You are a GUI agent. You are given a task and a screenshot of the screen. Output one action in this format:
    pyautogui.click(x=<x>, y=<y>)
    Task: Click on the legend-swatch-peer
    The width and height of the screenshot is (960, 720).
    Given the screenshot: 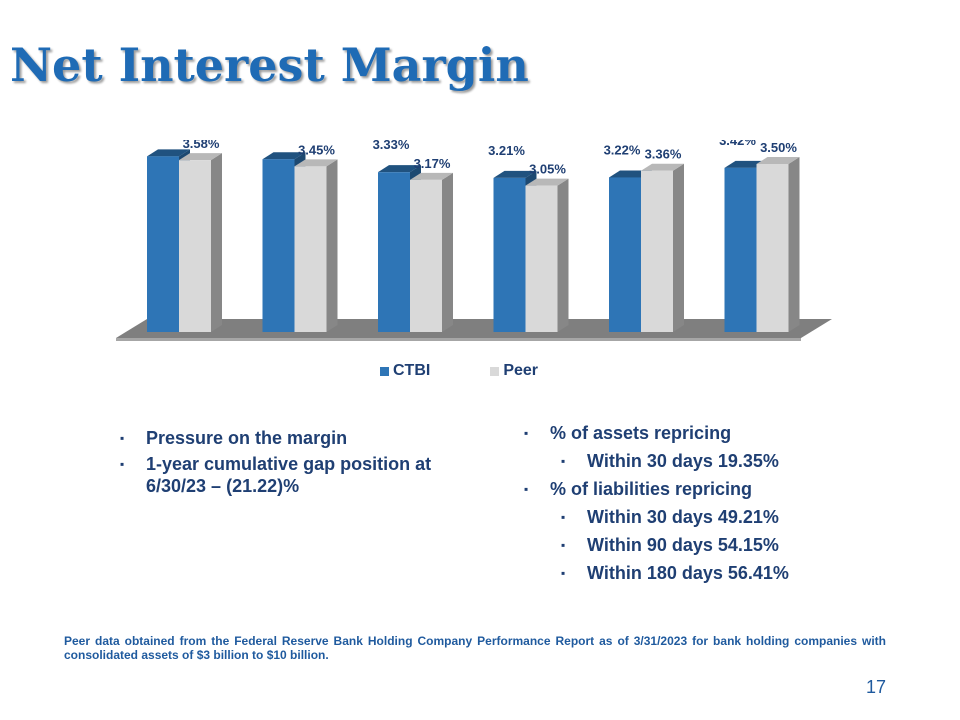 What is the action you would take?
    pyautogui.click(x=495, y=371)
    